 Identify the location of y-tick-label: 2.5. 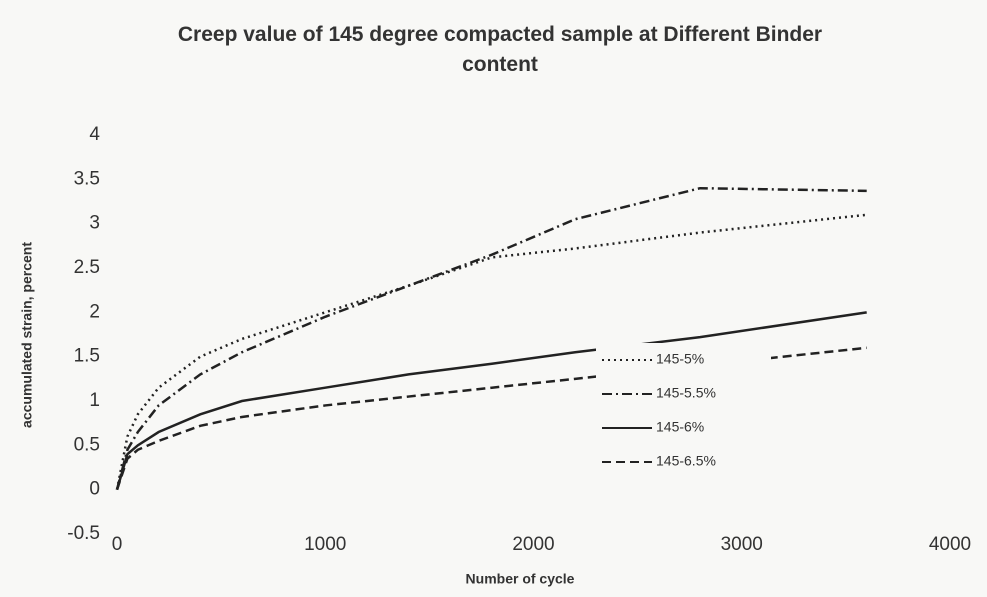
(87, 267).